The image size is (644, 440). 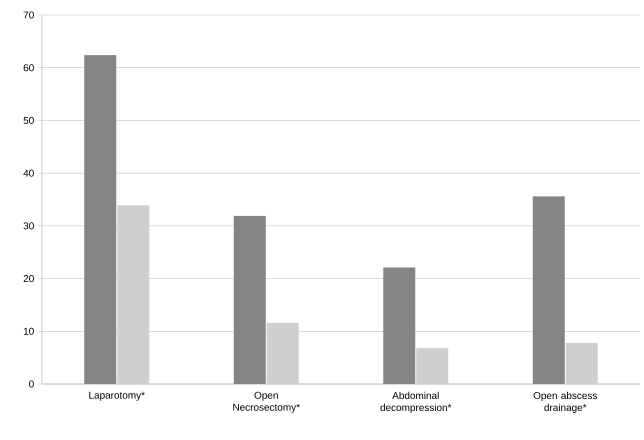 What do you see at coordinates (31, 384) in the screenshot?
I see `y-tick-label: 0` at bounding box center [31, 384].